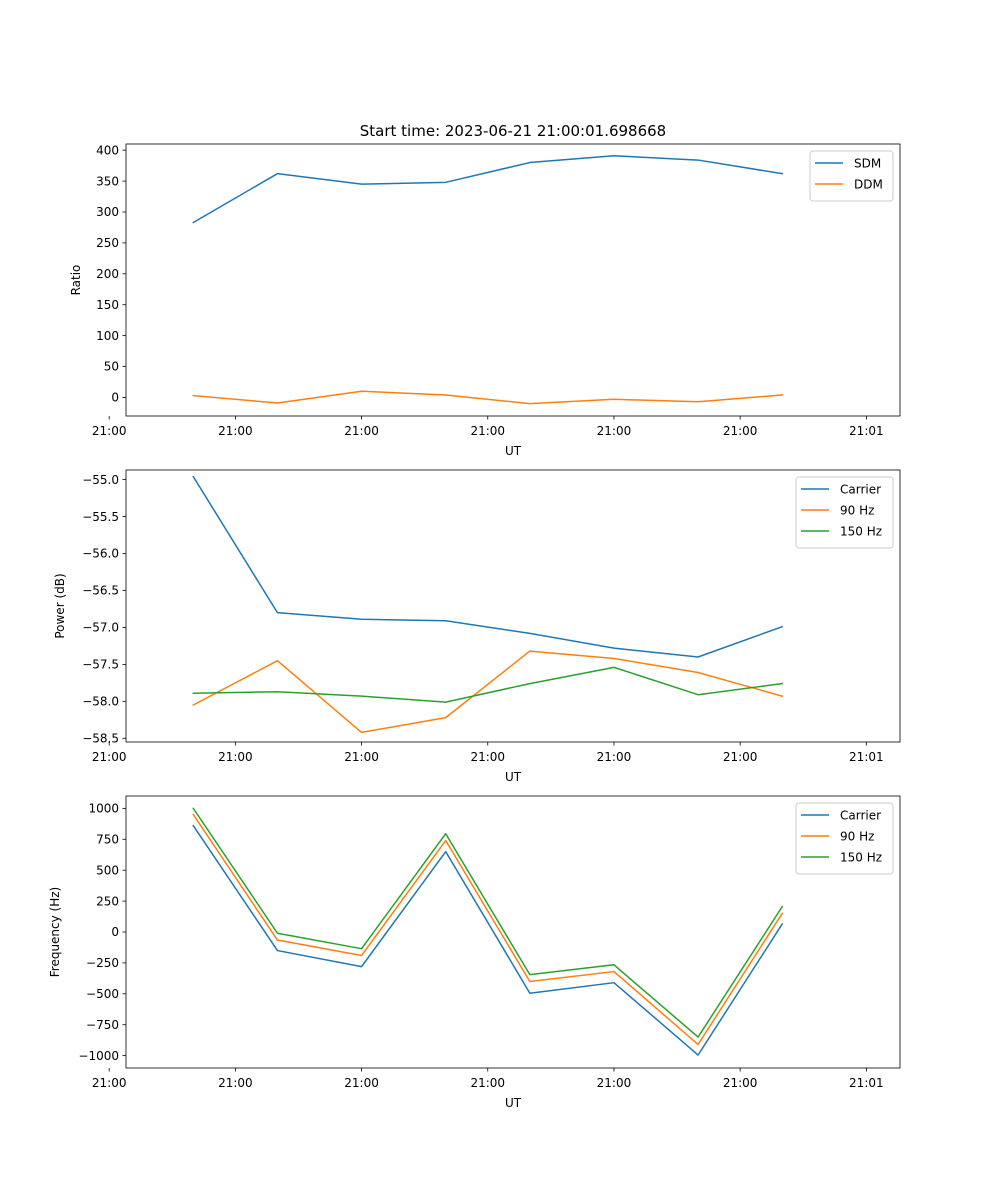  What do you see at coordinates (102, 1025) in the screenshot?
I see `y-tick-label: −750` at bounding box center [102, 1025].